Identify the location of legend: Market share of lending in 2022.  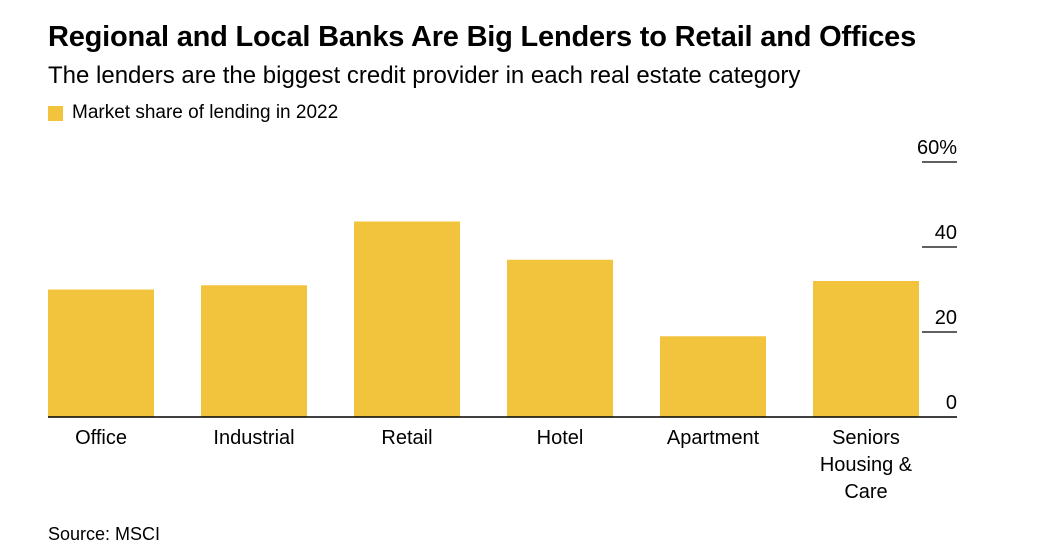
(193, 113).